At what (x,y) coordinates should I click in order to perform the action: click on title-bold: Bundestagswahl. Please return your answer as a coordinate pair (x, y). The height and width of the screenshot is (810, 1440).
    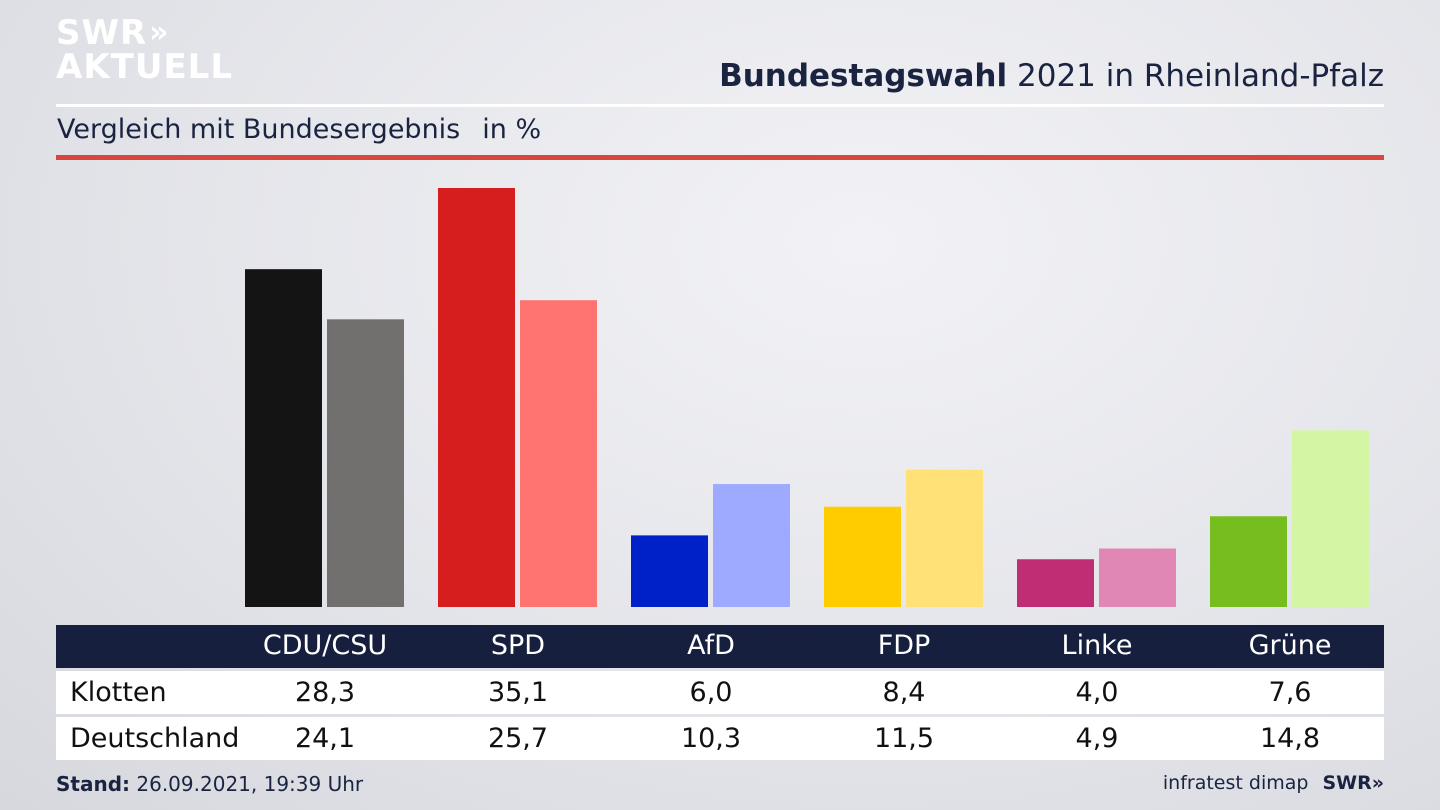
    Looking at the image, I should click on (863, 76).